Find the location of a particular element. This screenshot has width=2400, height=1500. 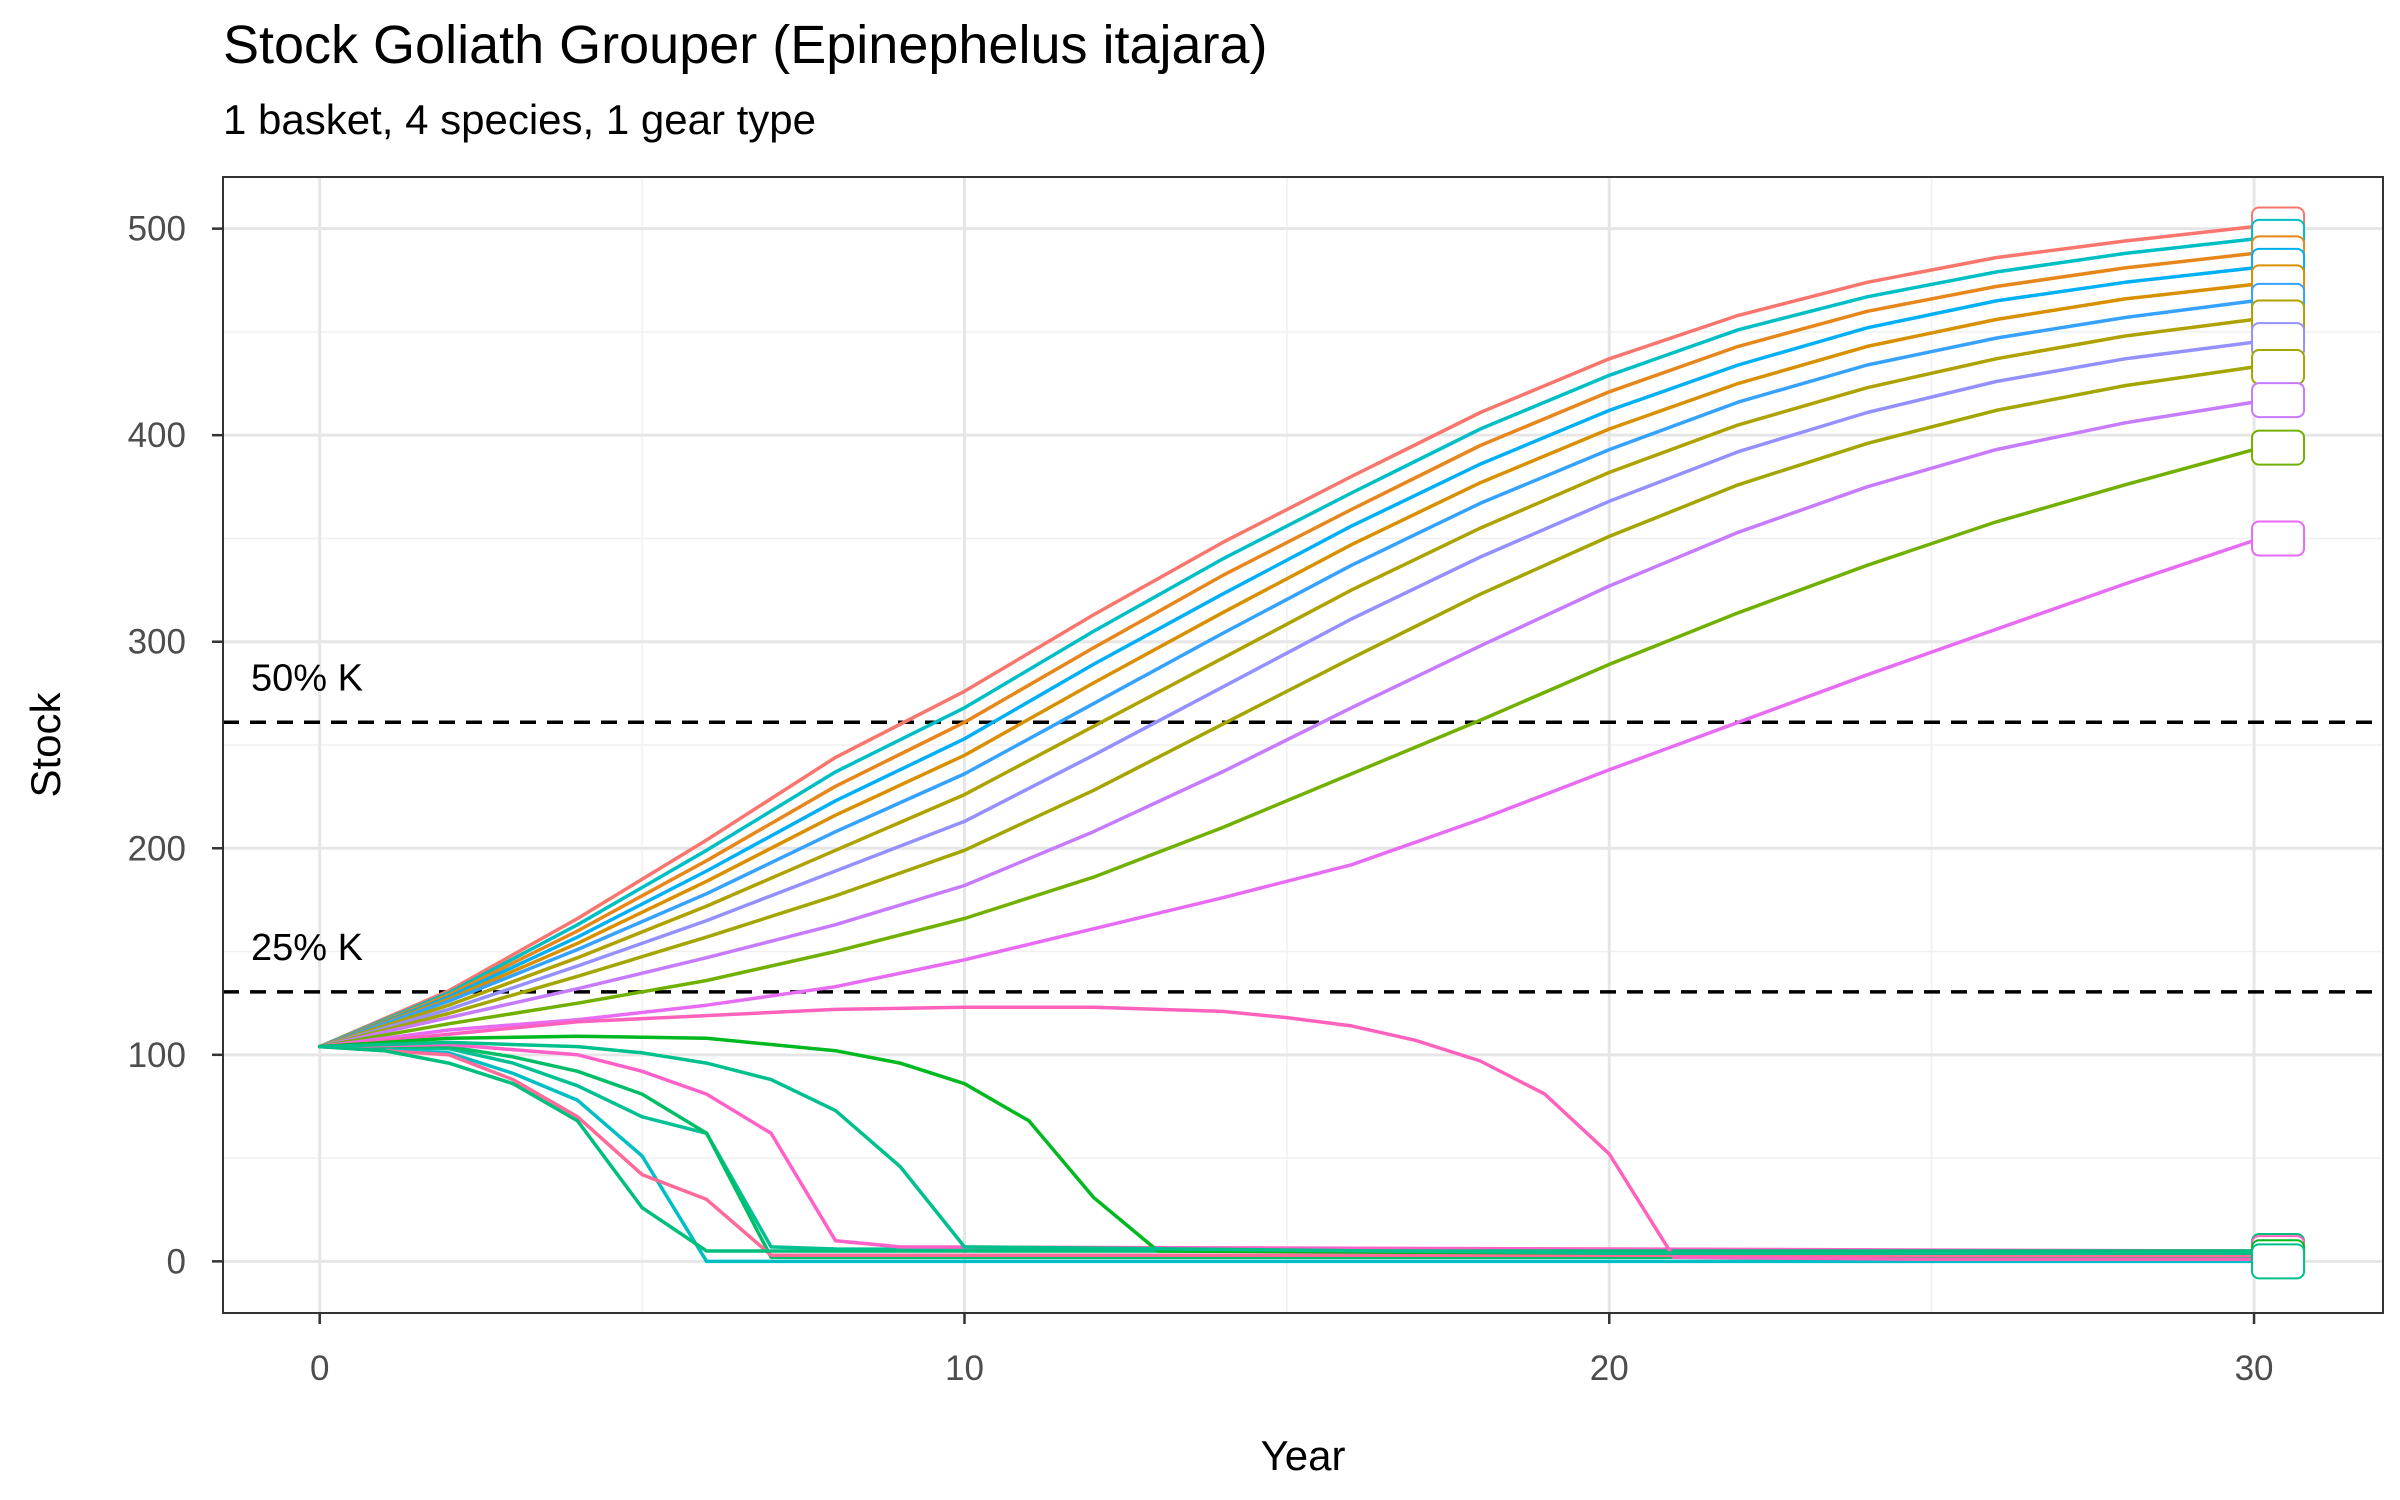

end-labels is located at coordinates (2278, 743).